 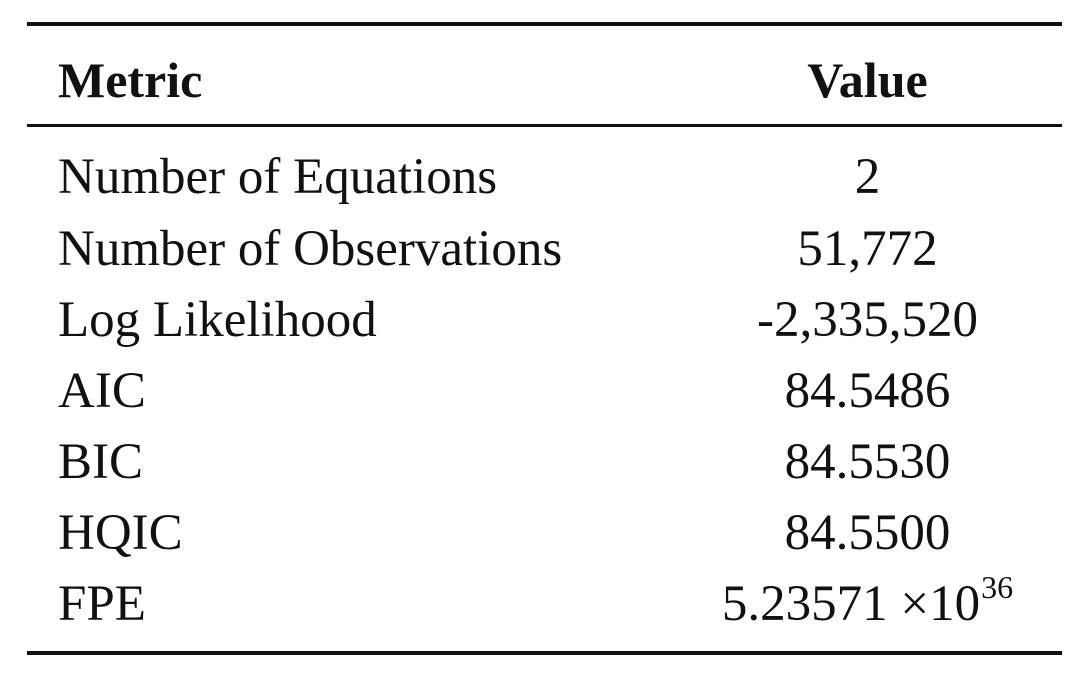 I want to click on row-metric: FPE, so click(x=102, y=604).